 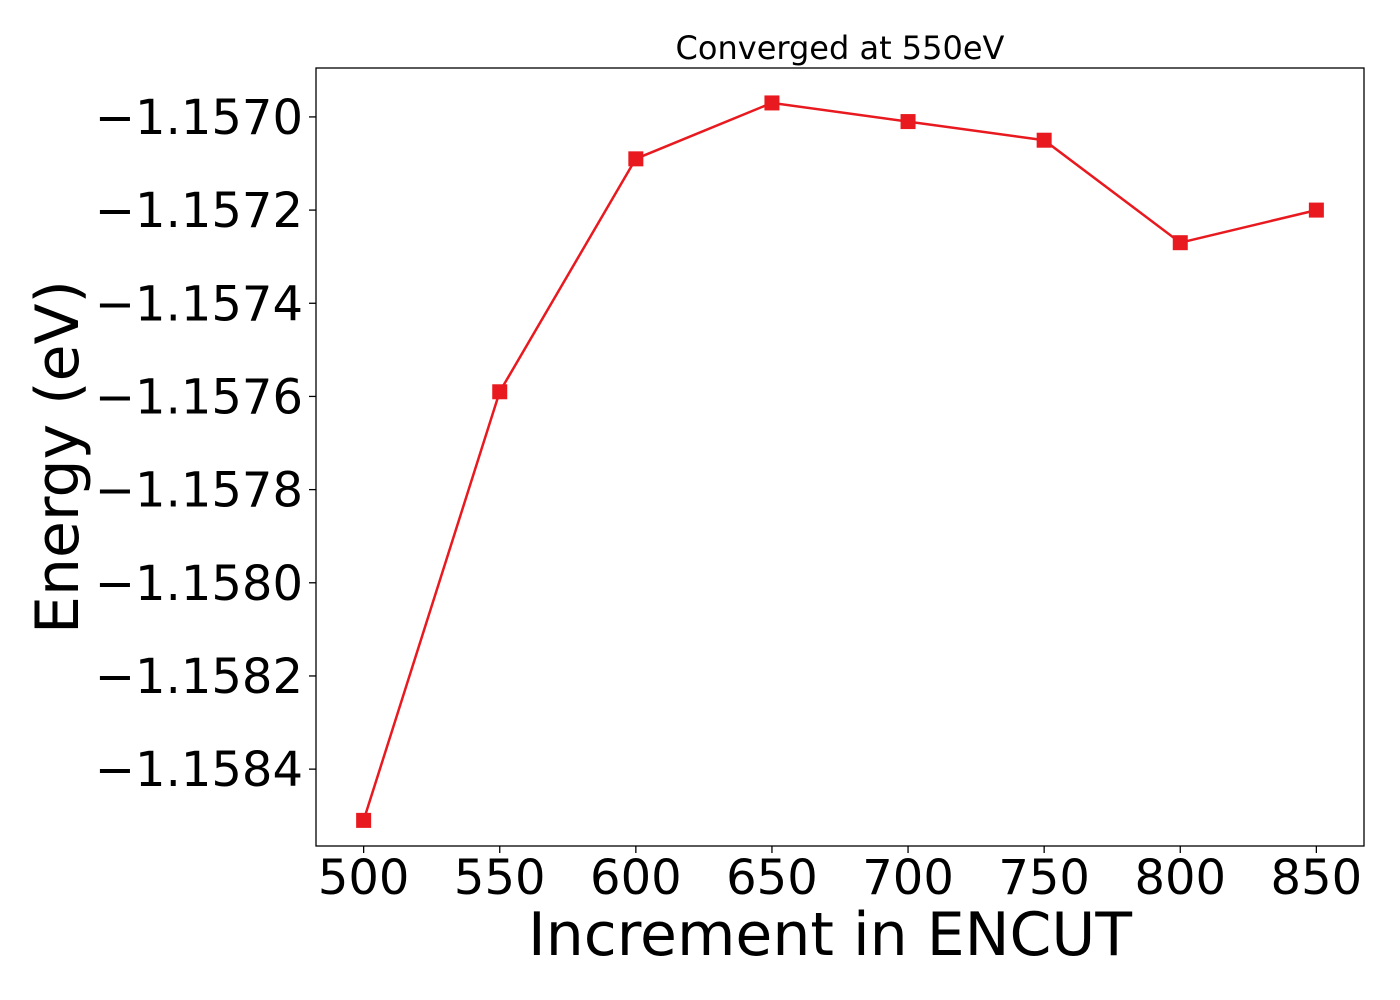 I want to click on y-axis-label: Energy (eV), so click(x=58, y=457).